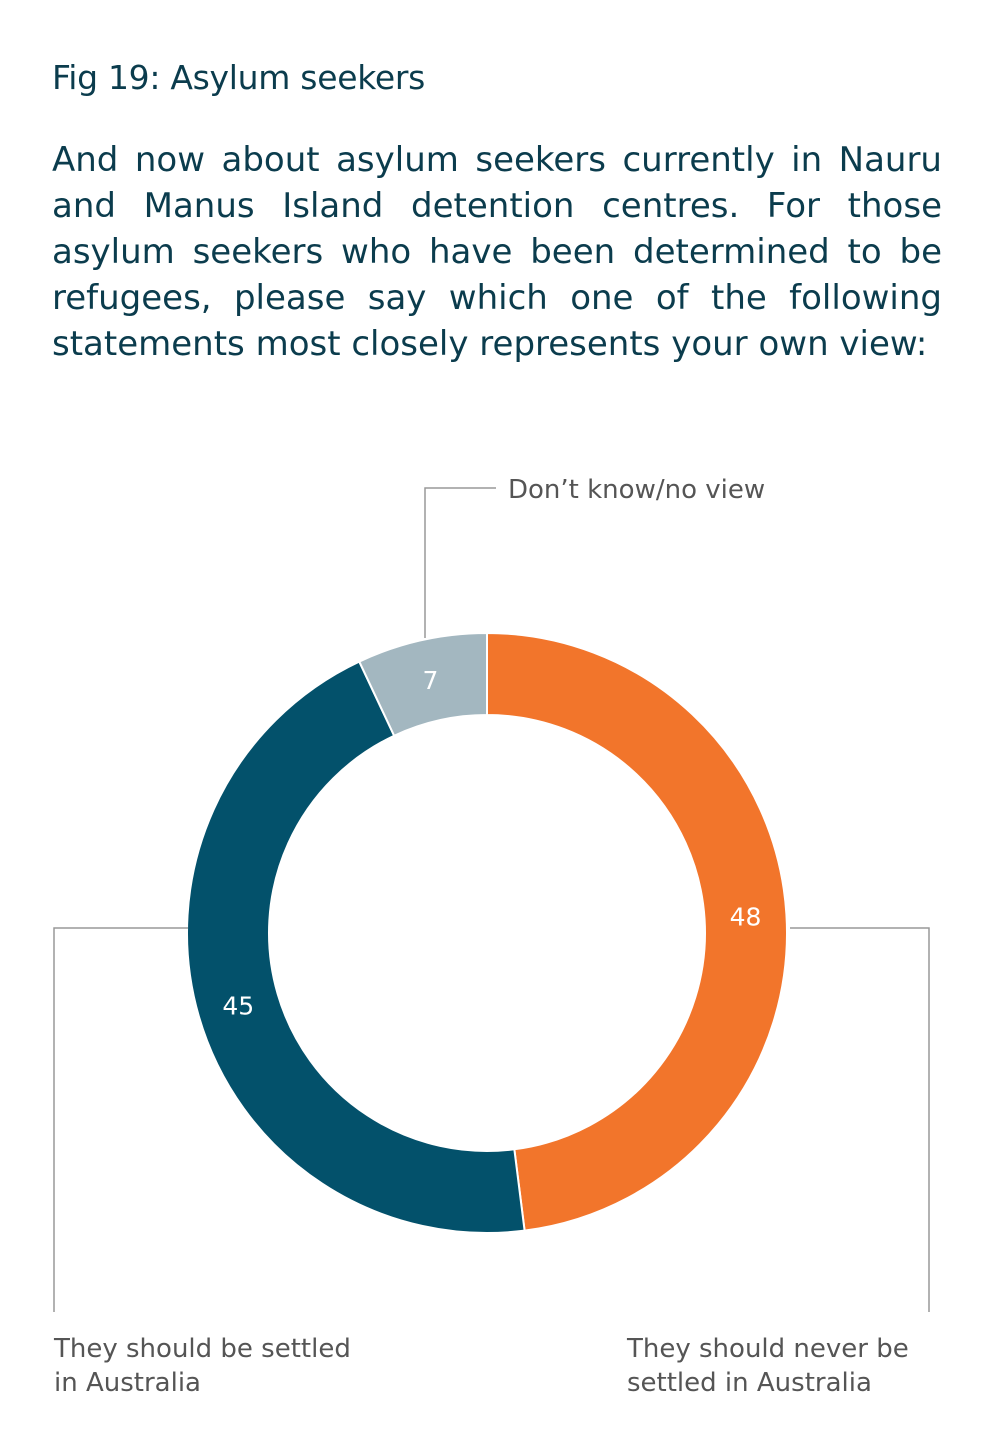  Describe the element at coordinates (202, 1349) in the screenshot. I see `legend-label-settled-line1: They should be settled` at that location.